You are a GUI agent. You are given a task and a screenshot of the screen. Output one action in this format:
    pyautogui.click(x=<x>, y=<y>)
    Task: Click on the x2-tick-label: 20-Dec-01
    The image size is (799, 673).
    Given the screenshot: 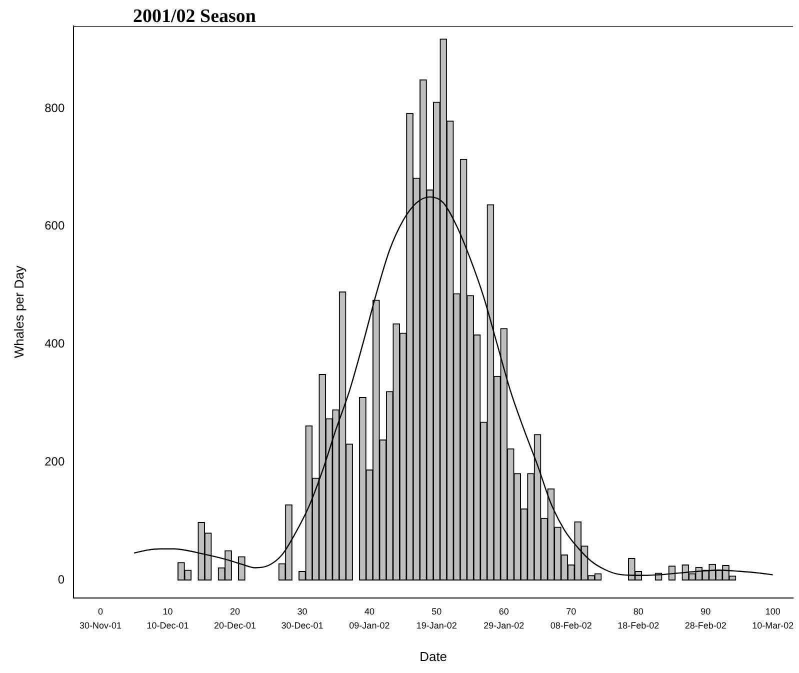 What is the action you would take?
    pyautogui.click(x=235, y=625)
    